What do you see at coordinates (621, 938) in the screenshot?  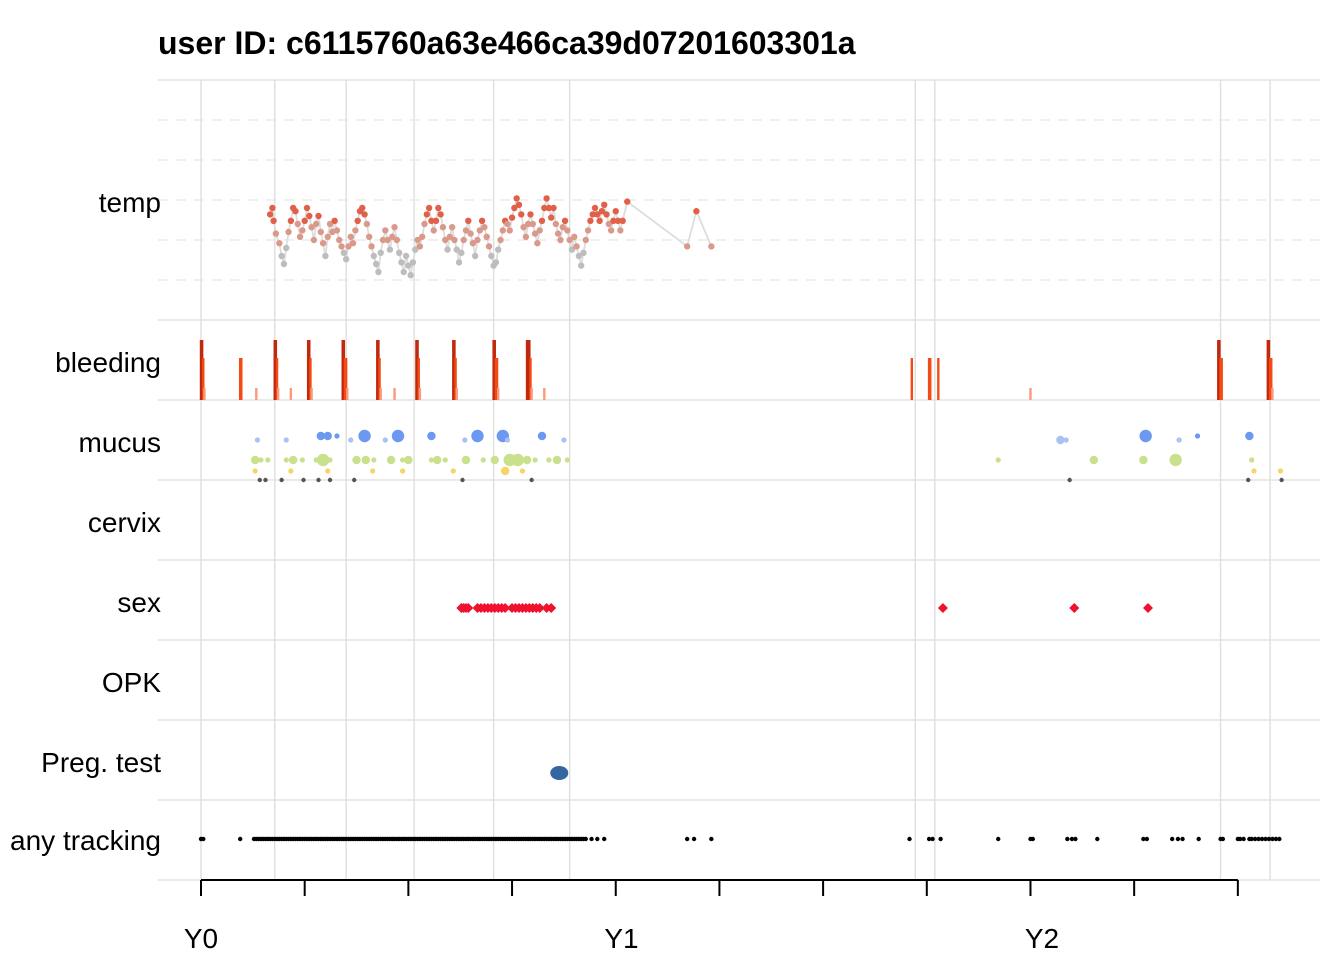 I see `x-tick-label: Y1` at bounding box center [621, 938].